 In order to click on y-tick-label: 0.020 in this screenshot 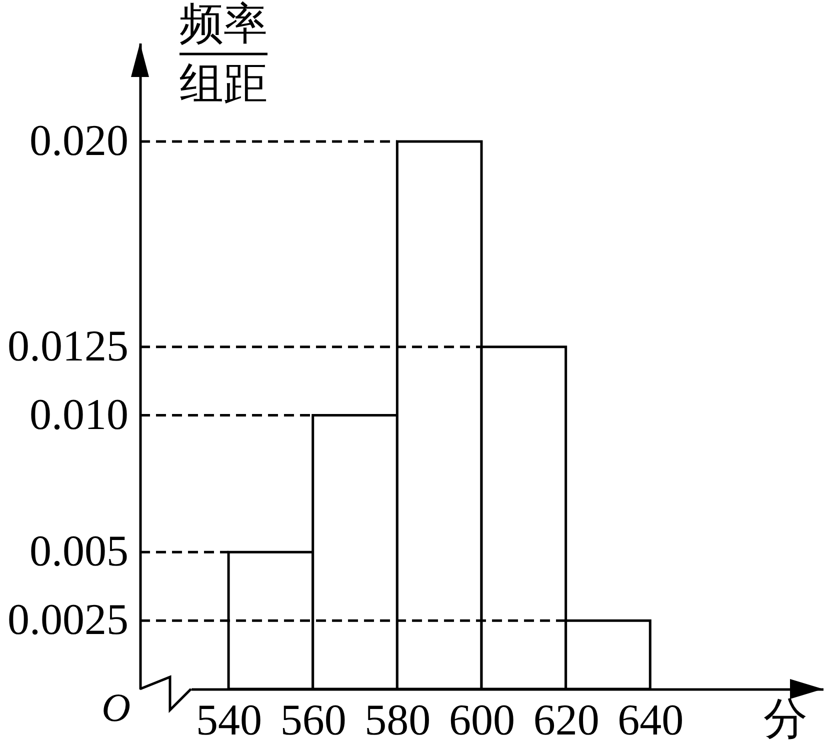, I will do `click(79, 141)`.